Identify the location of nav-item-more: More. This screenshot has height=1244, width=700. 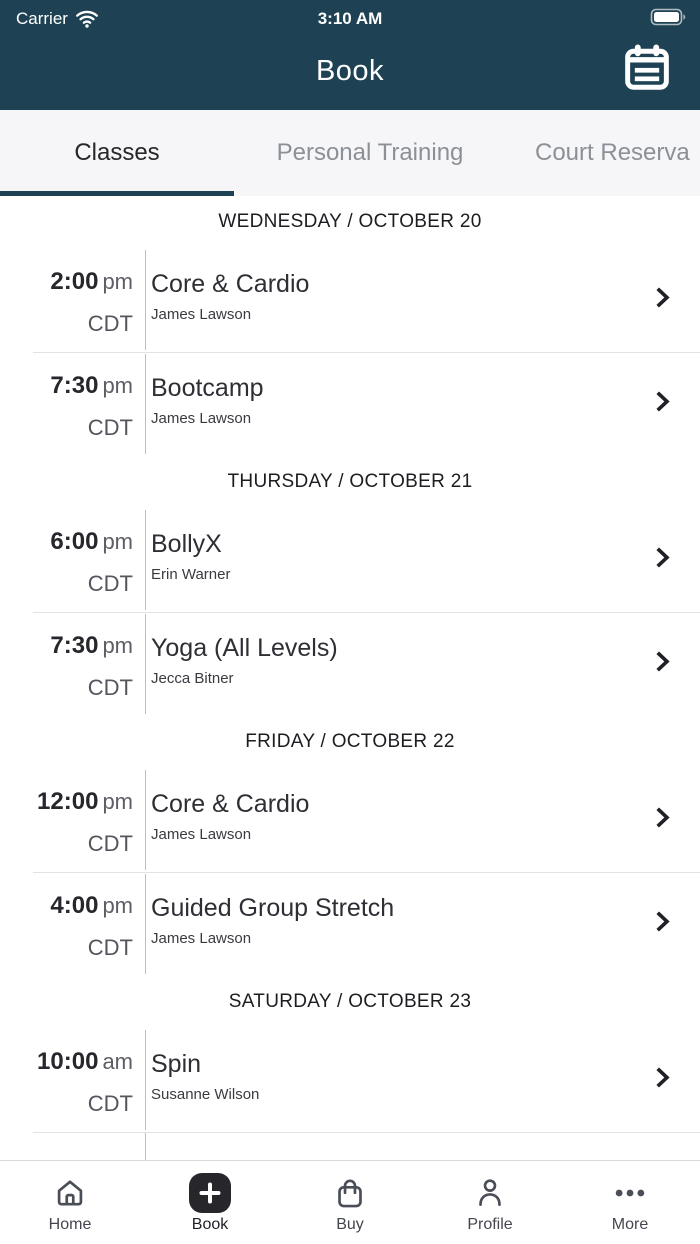
(630, 1202).